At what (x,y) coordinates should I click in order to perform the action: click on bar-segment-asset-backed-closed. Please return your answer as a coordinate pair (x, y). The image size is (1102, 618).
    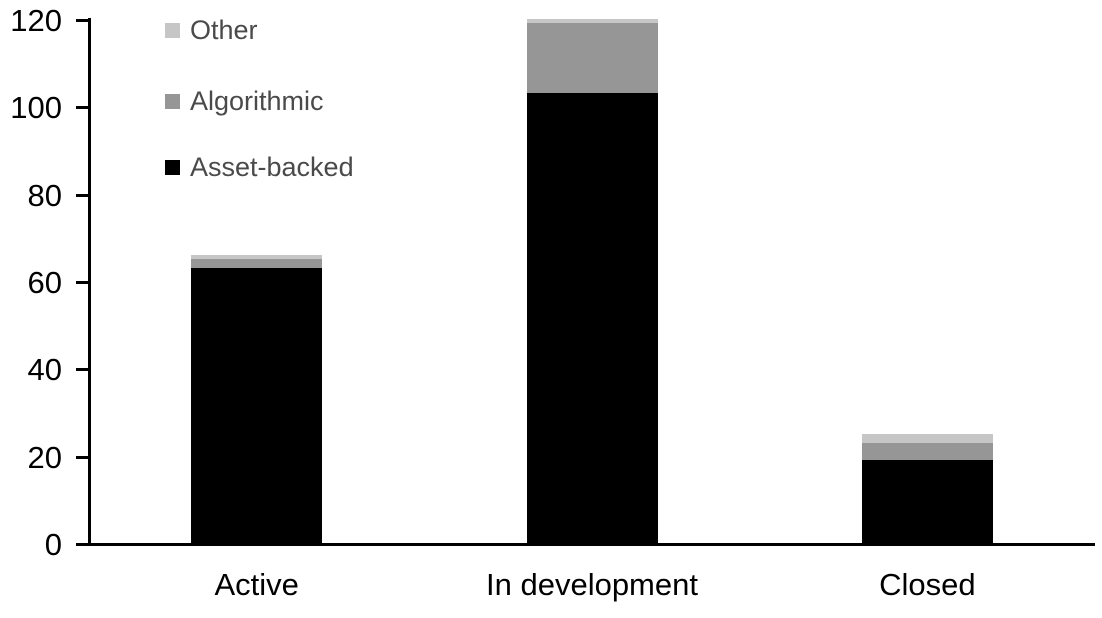
    Looking at the image, I should click on (927, 501).